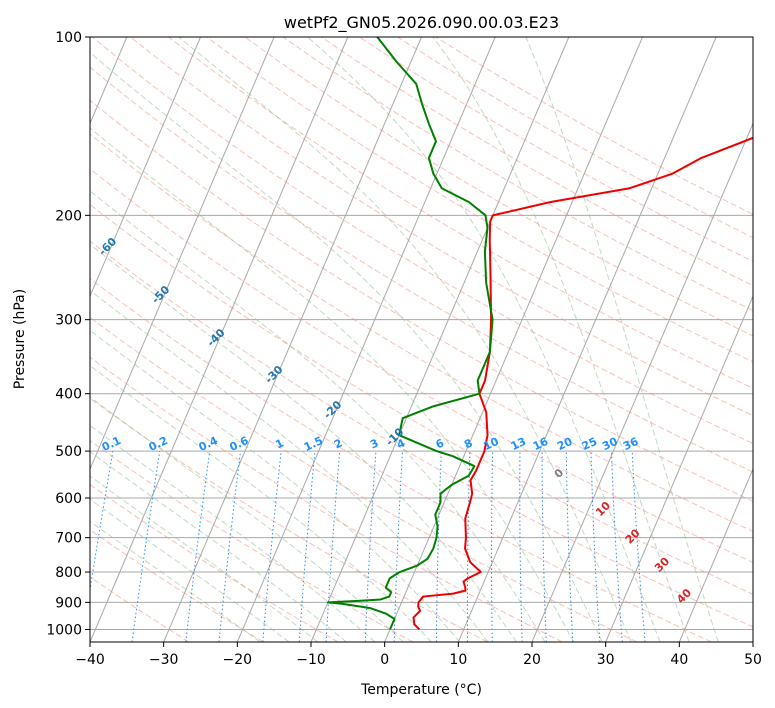  What do you see at coordinates (610, 444) in the screenshot?
I see `mixing-ratio-label: 30` at bounding box center [610, 444].